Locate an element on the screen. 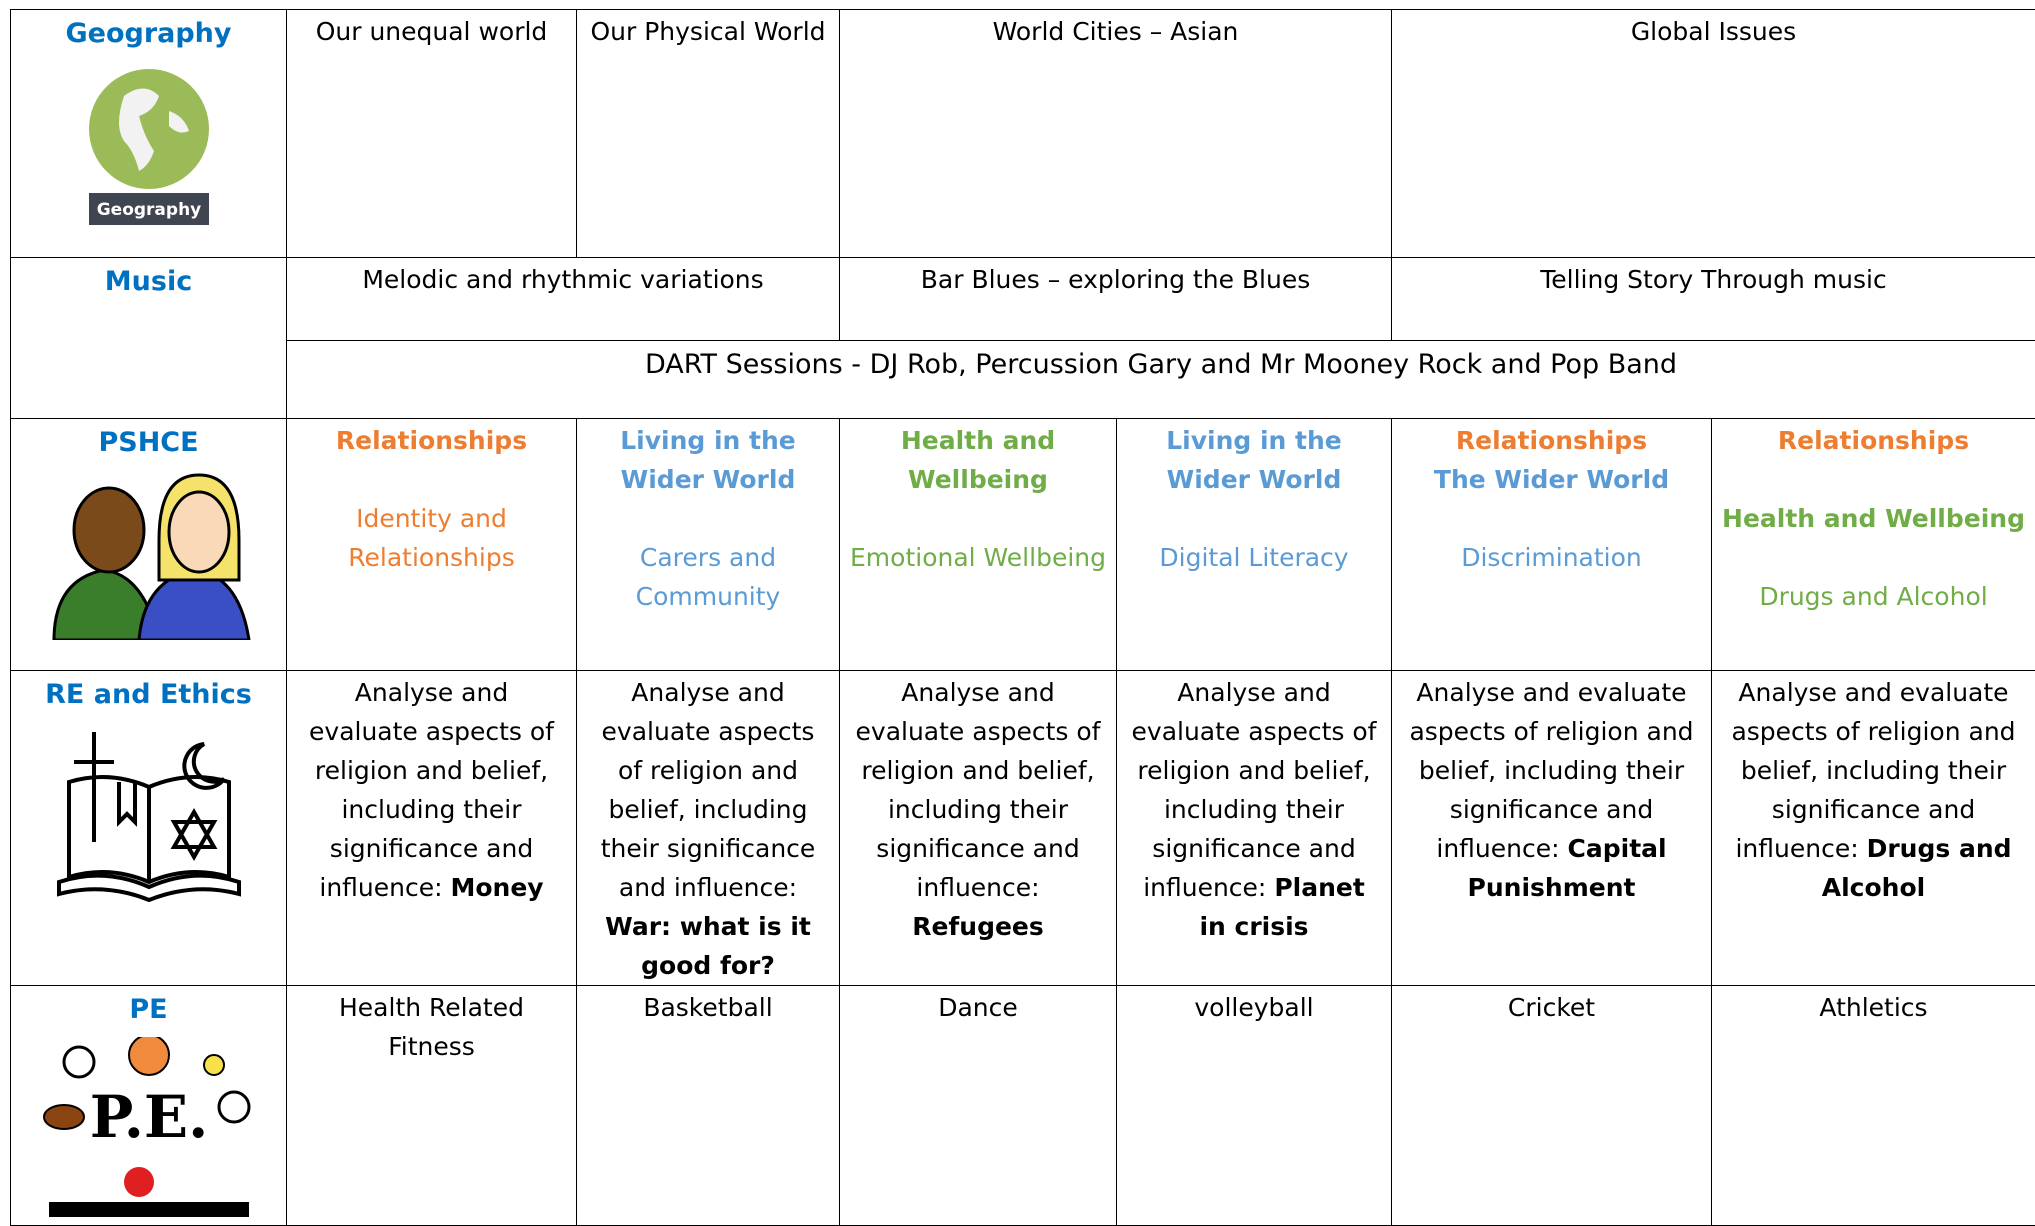 The height and width of the screenshot is (1226, 2035). subject-cell: Geography Geography is located at coordinates (149, 134).